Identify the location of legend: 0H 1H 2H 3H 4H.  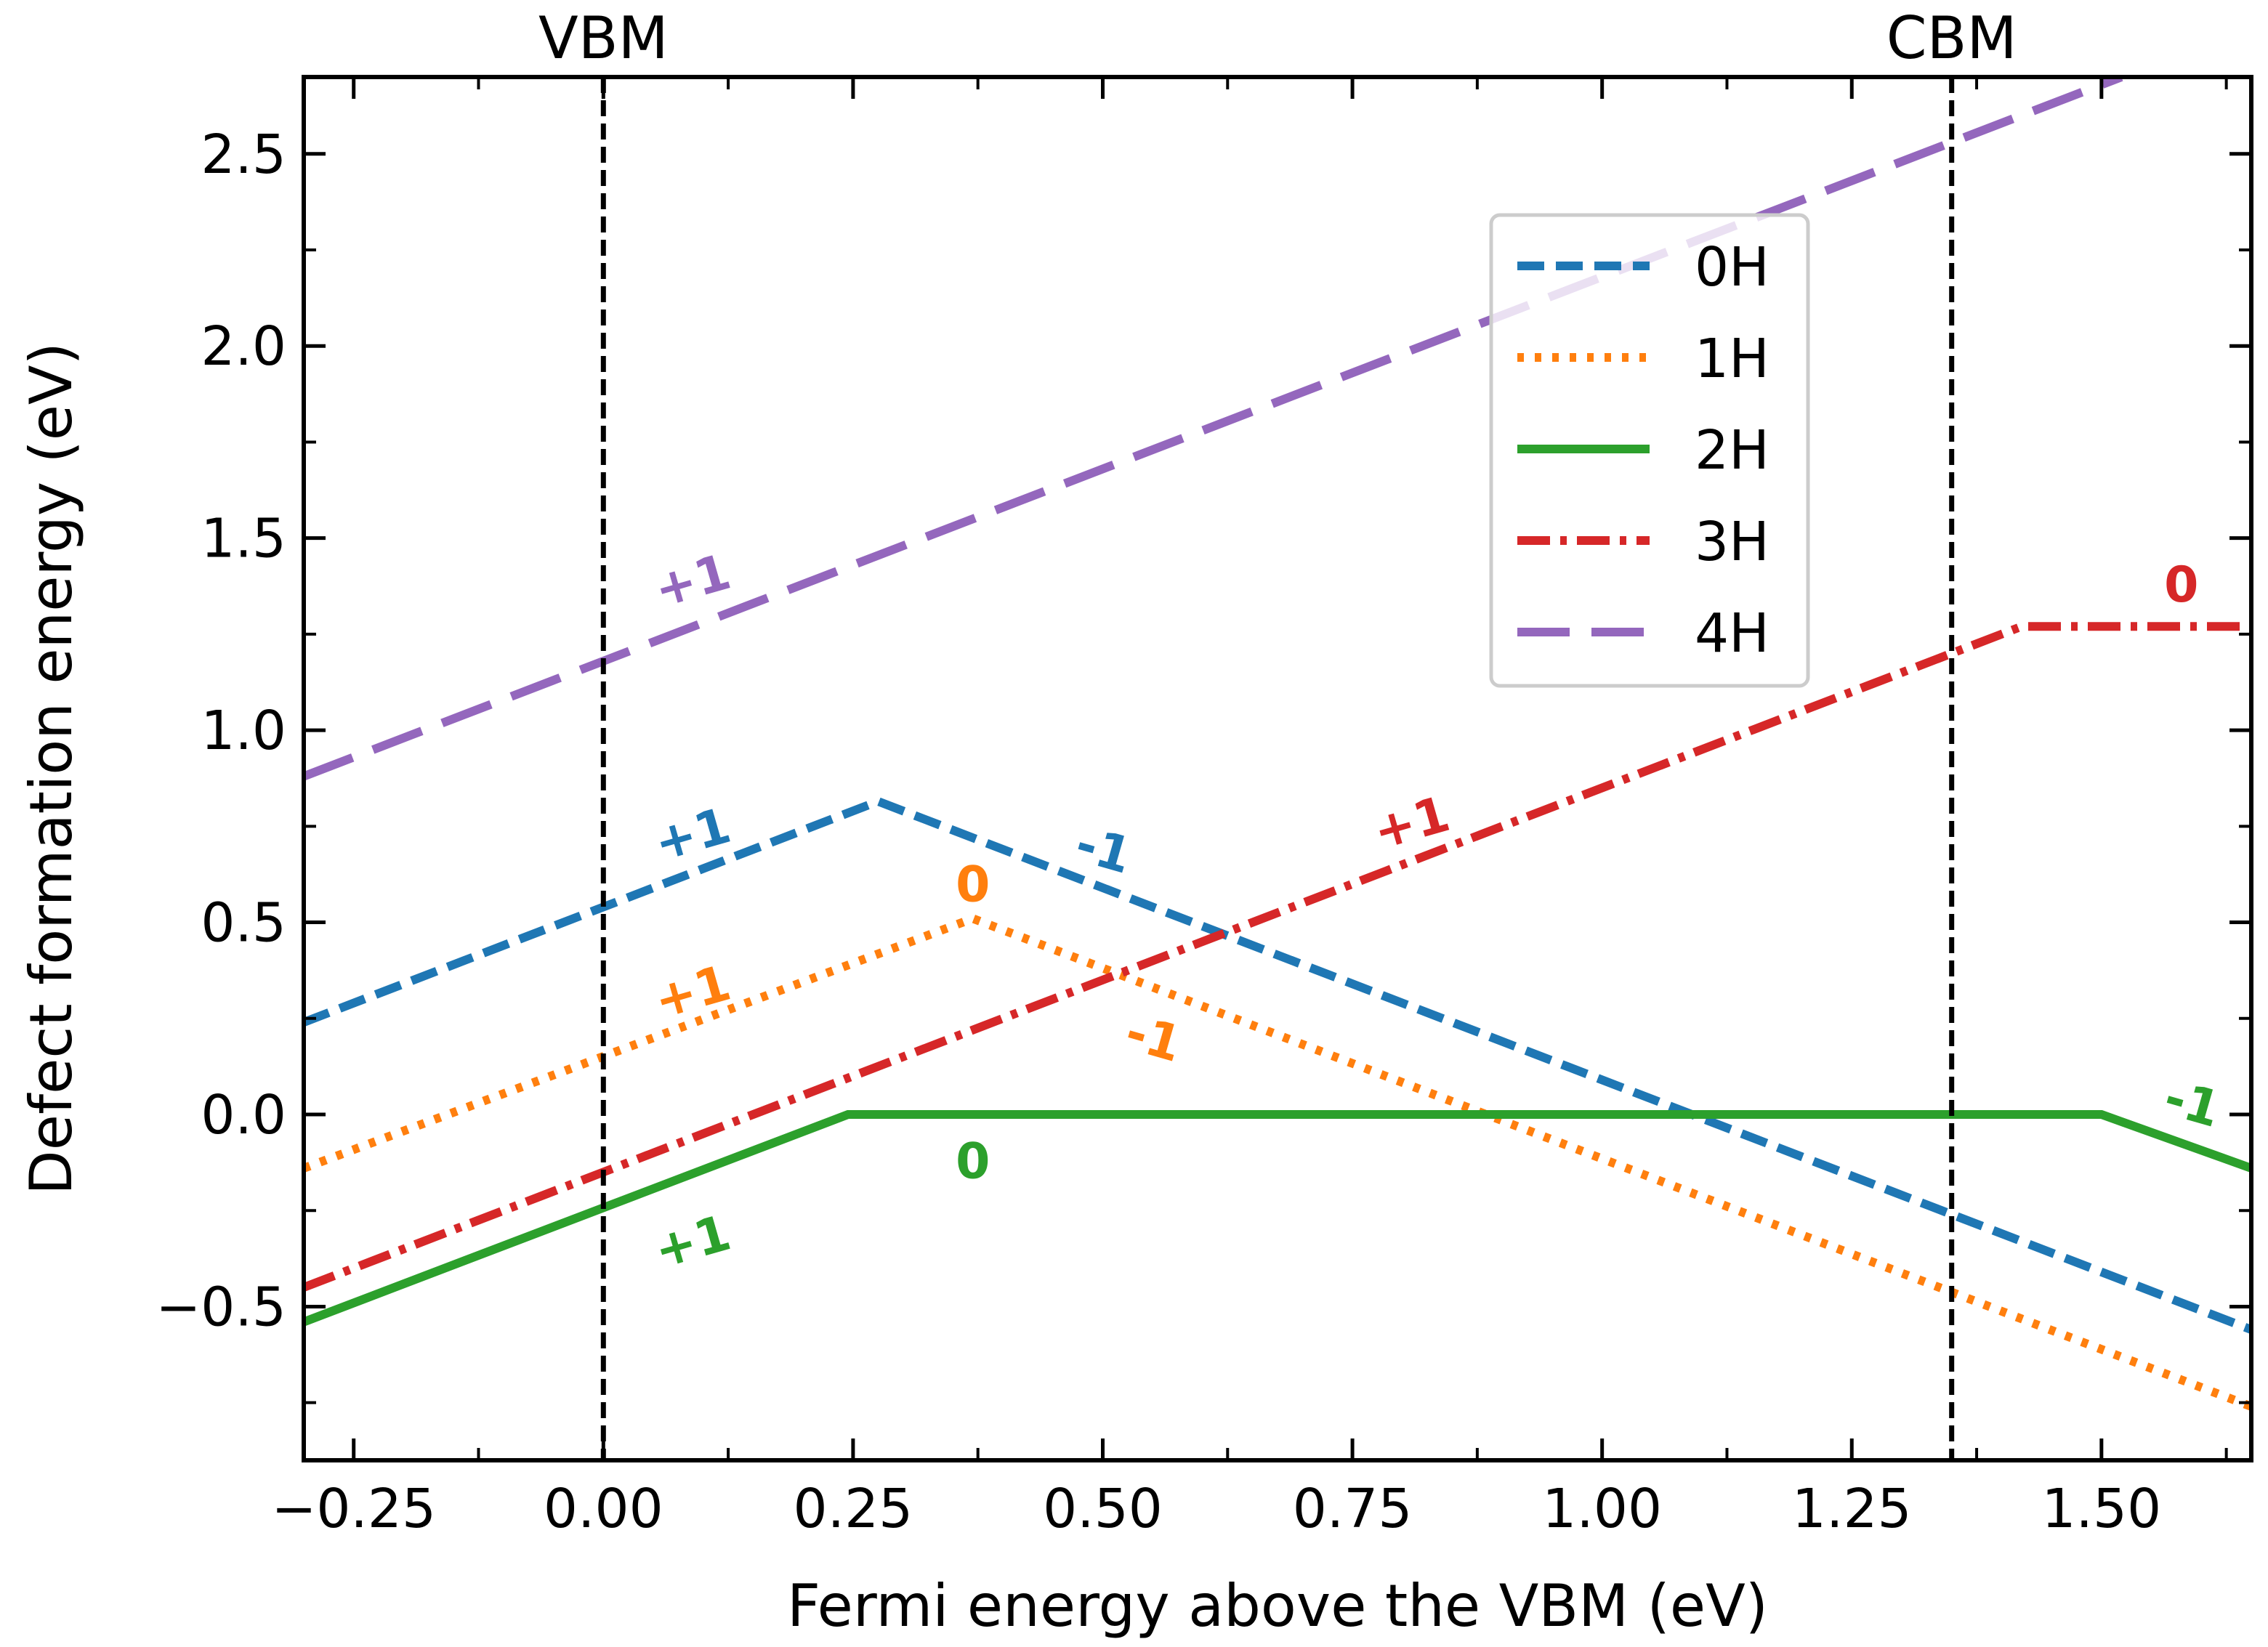
(1649, 450).